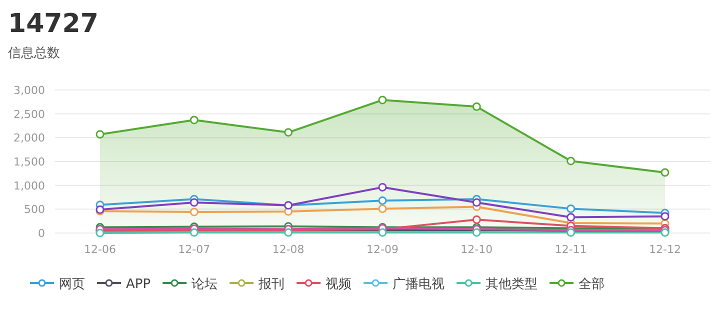  Describe the element at coordinates (29, 162) in the screenshot. I see `y-tick-label: 1,500` at that location.